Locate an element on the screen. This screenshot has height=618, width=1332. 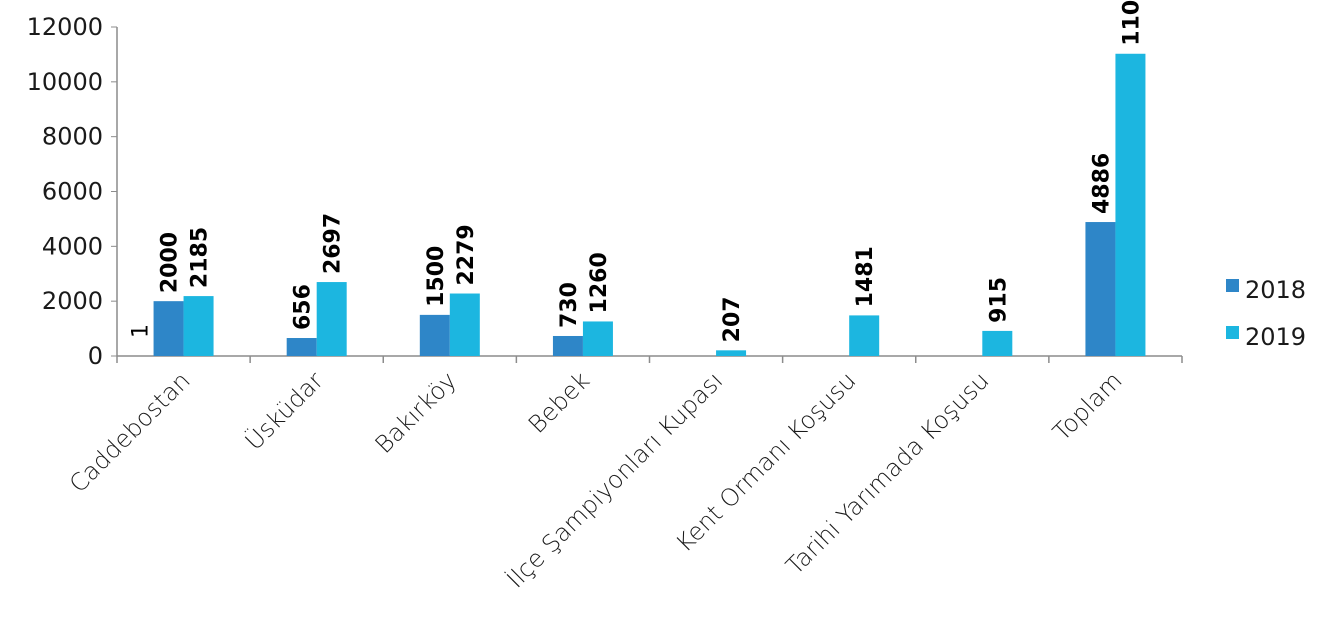
data-label-2019: 11024 is located at coordinates (1131, 23).